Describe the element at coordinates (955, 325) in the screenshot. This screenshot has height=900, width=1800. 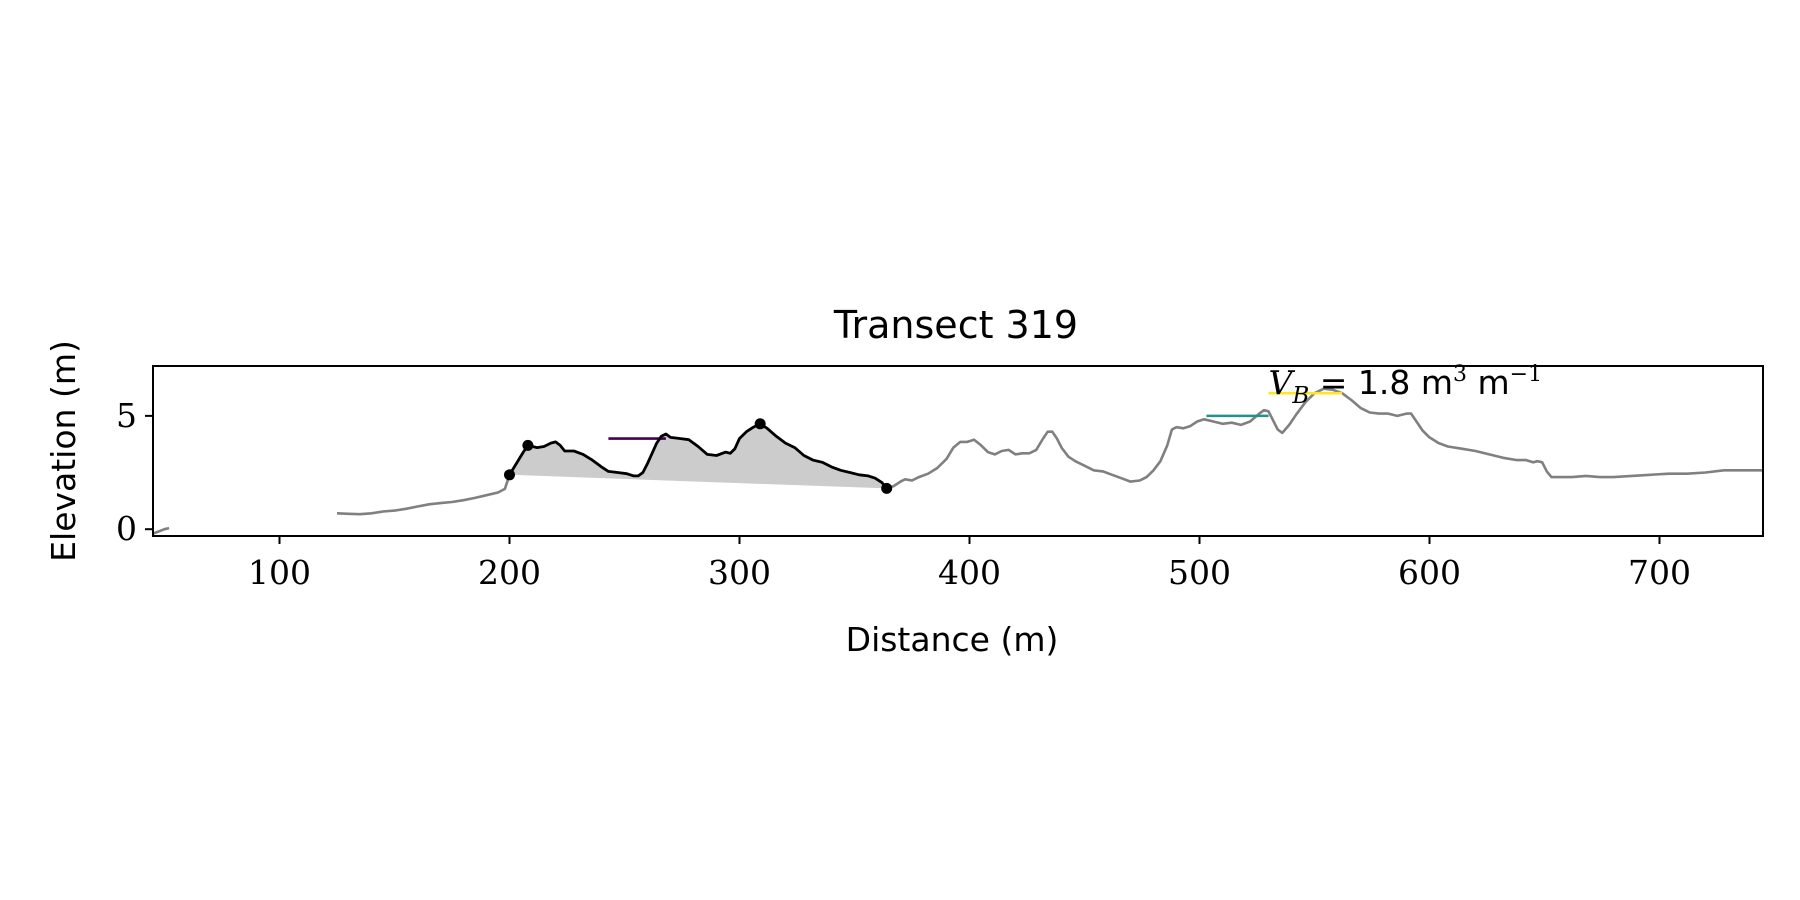
I see `chart-title: Transect 319` at that location.